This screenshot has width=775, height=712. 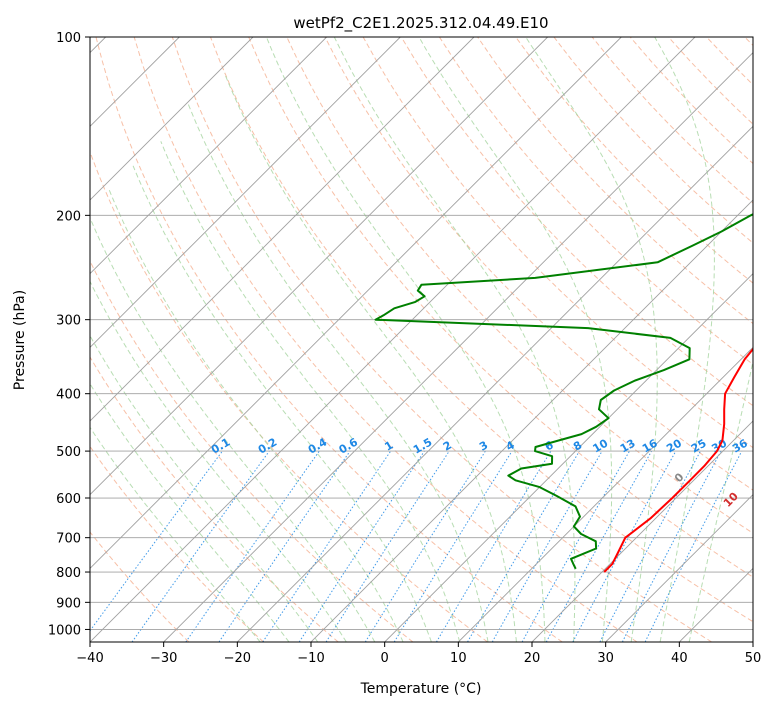 I want to click on y-tick-label: 800, so click(x=68, y=573).